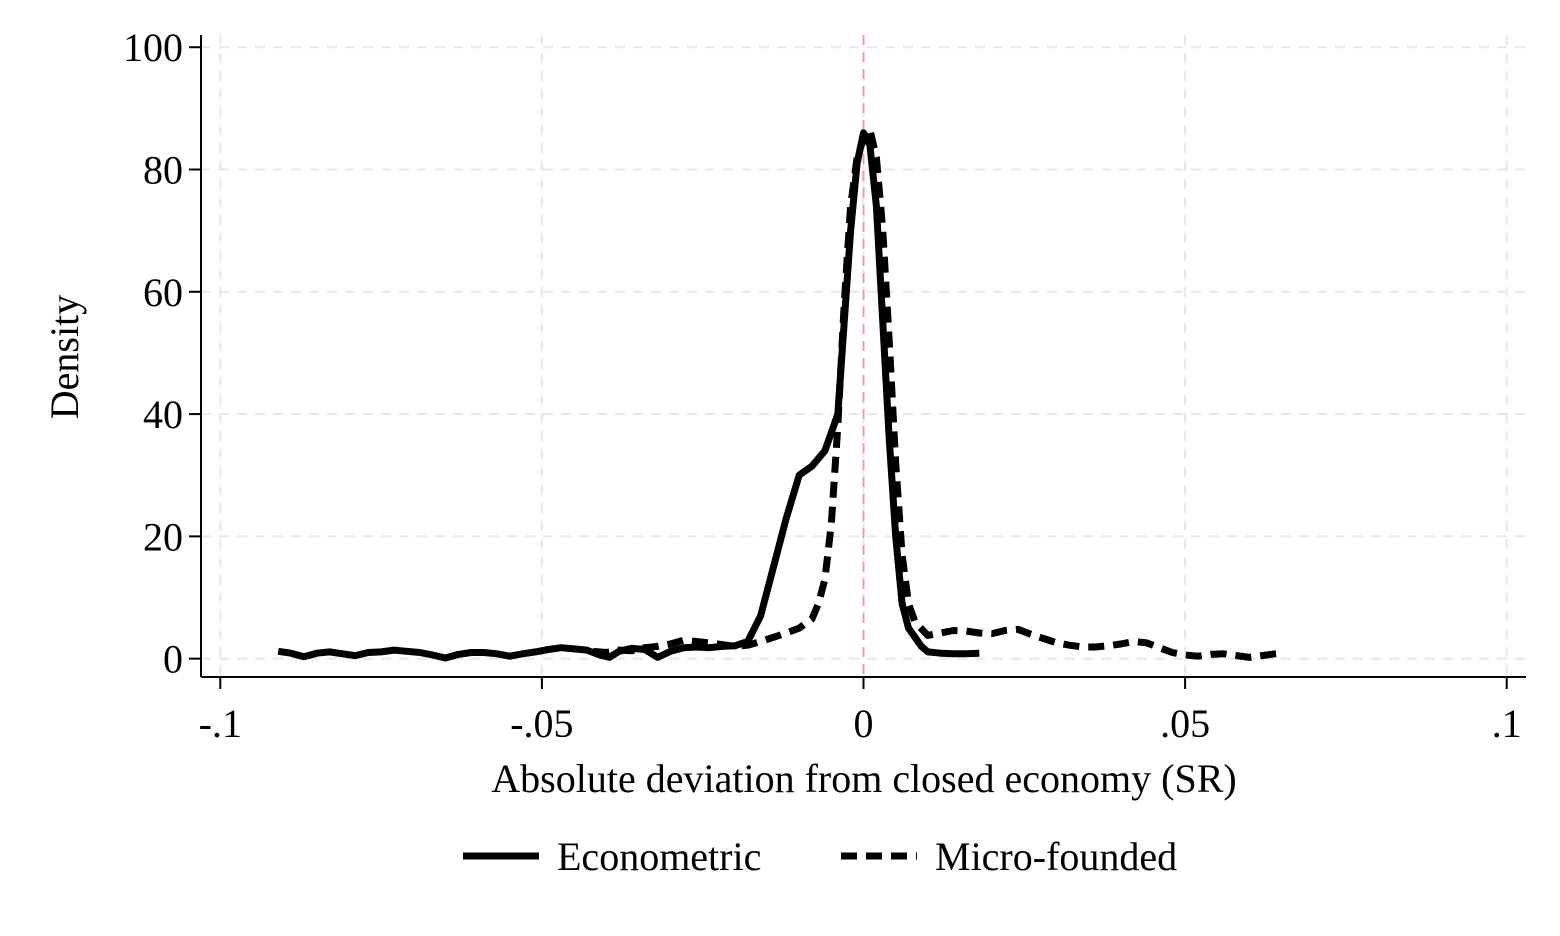 Image resolution: width=1560 pixels, height=936 pixels. What do you see at coordinates (163, 170) in the screenshot?
I see `y-tick-label: 80` at bounding box center [163, 170].